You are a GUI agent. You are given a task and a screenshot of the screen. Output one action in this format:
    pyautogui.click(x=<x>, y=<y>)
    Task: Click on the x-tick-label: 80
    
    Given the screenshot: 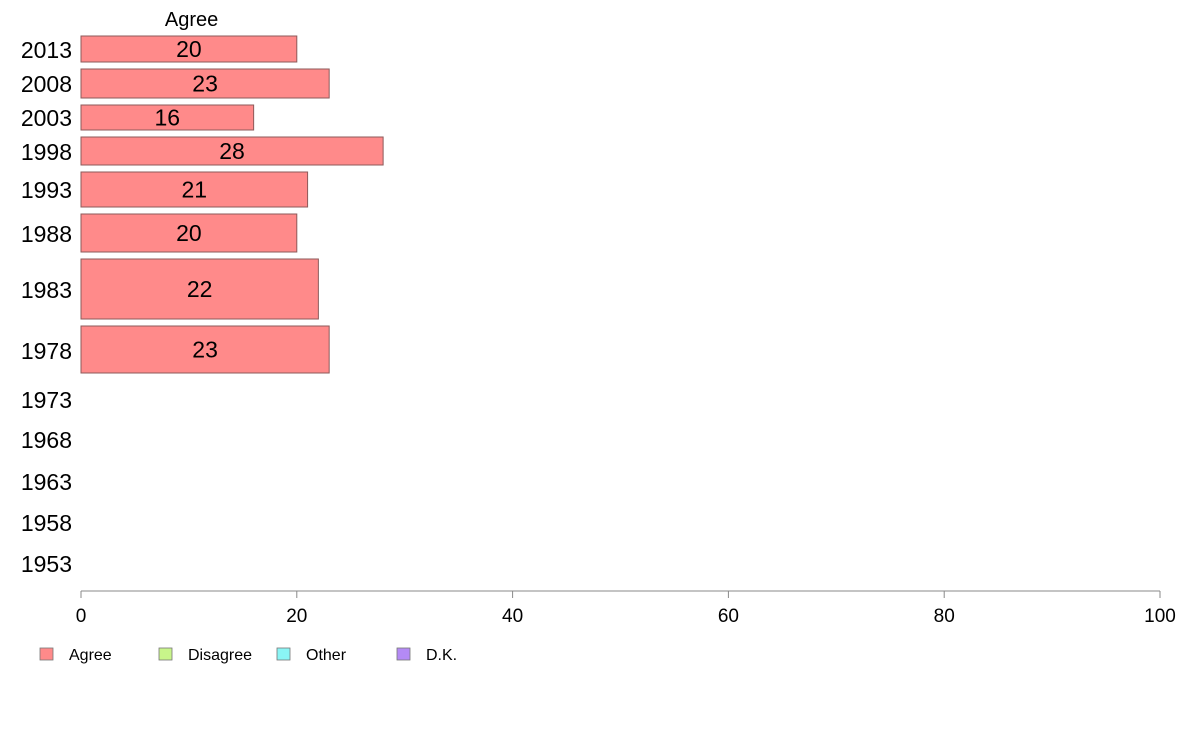 What is the action you would take?
    pyautogui.click(x=944, y=616)
    